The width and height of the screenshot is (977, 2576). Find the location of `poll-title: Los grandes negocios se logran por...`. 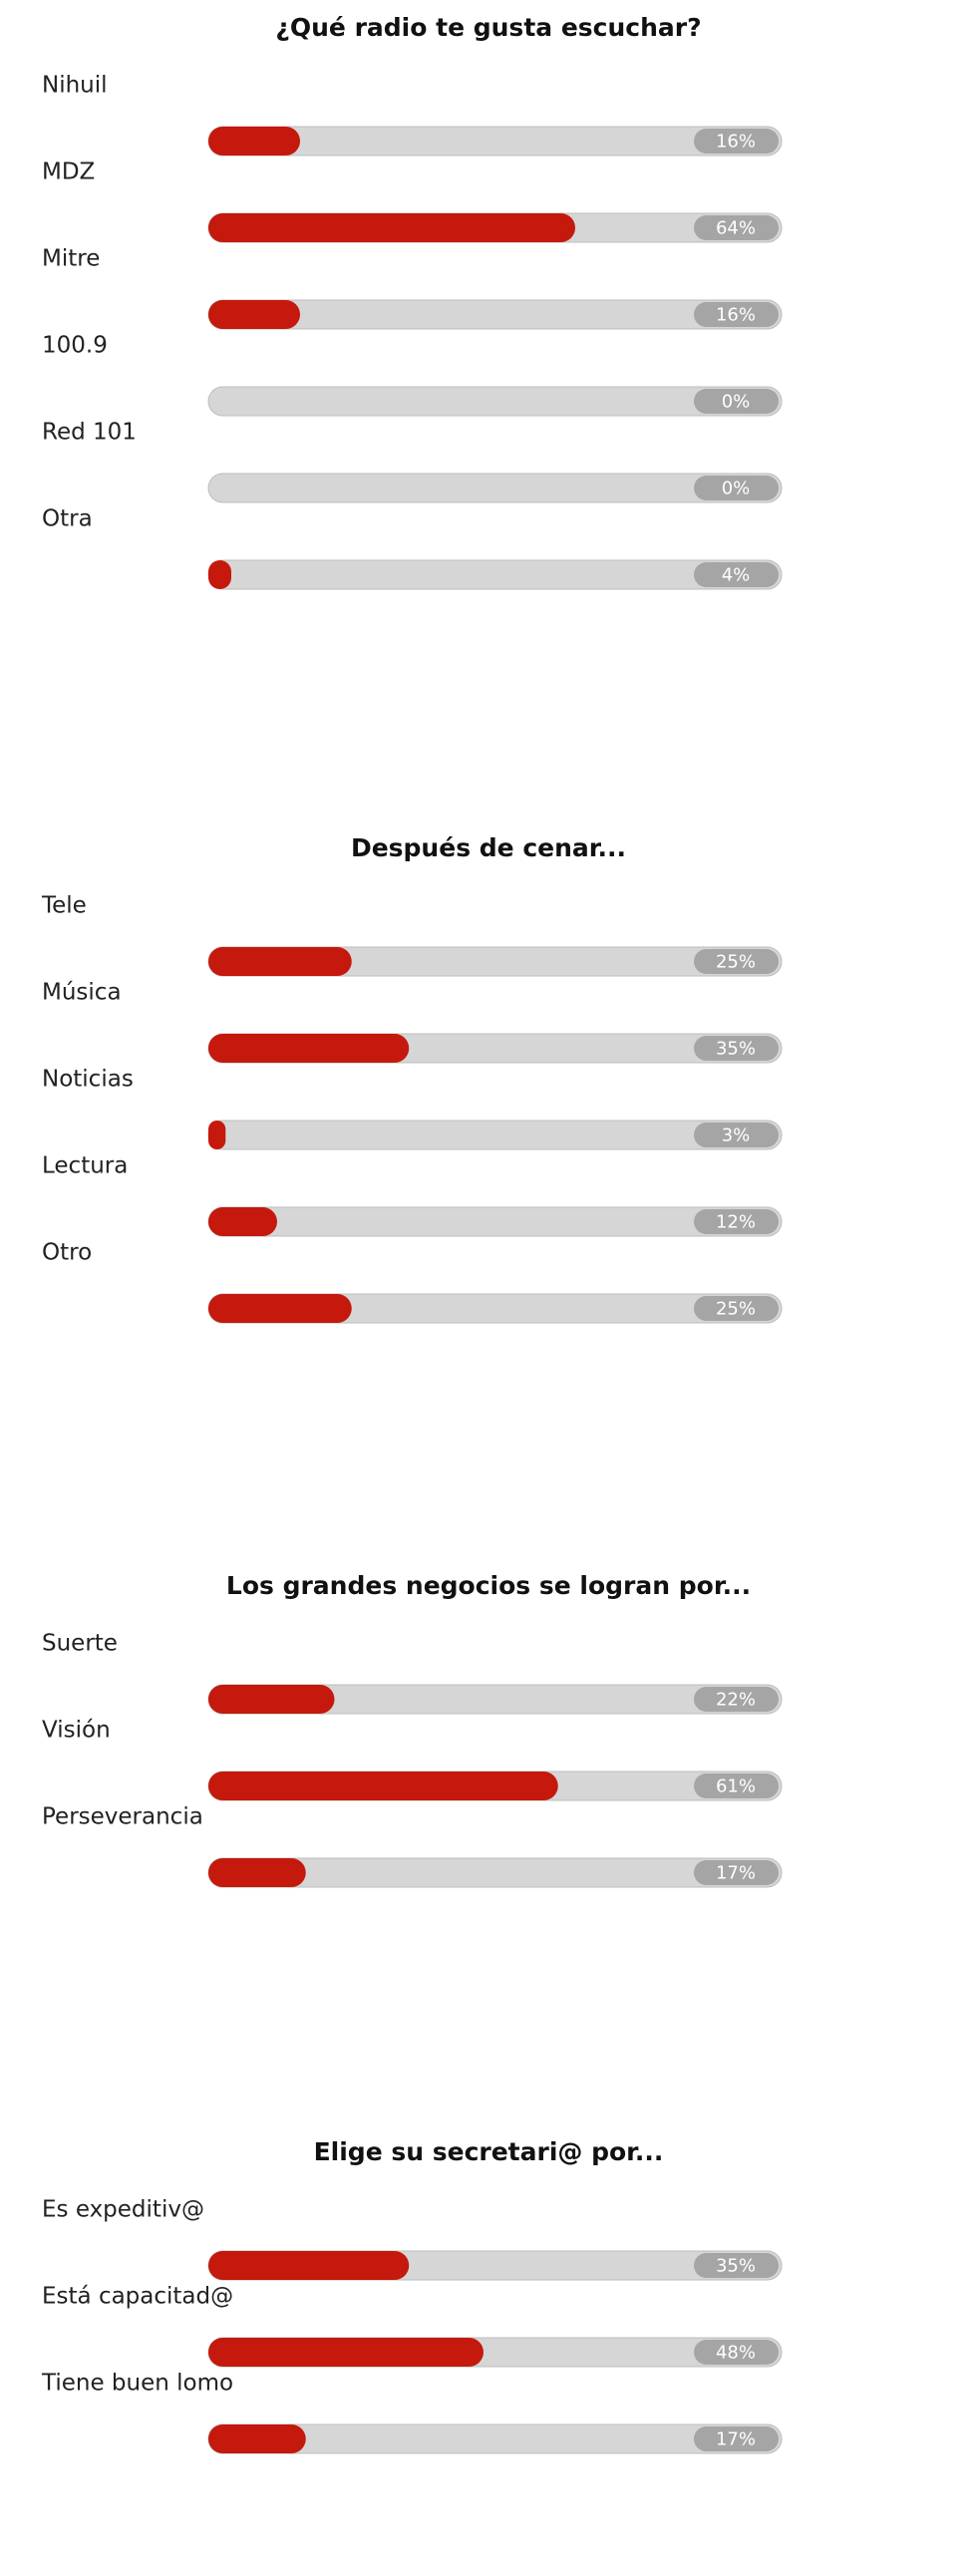

poll-title: Los grandes negocios se logran por... is located at coordinates (488, 1585).